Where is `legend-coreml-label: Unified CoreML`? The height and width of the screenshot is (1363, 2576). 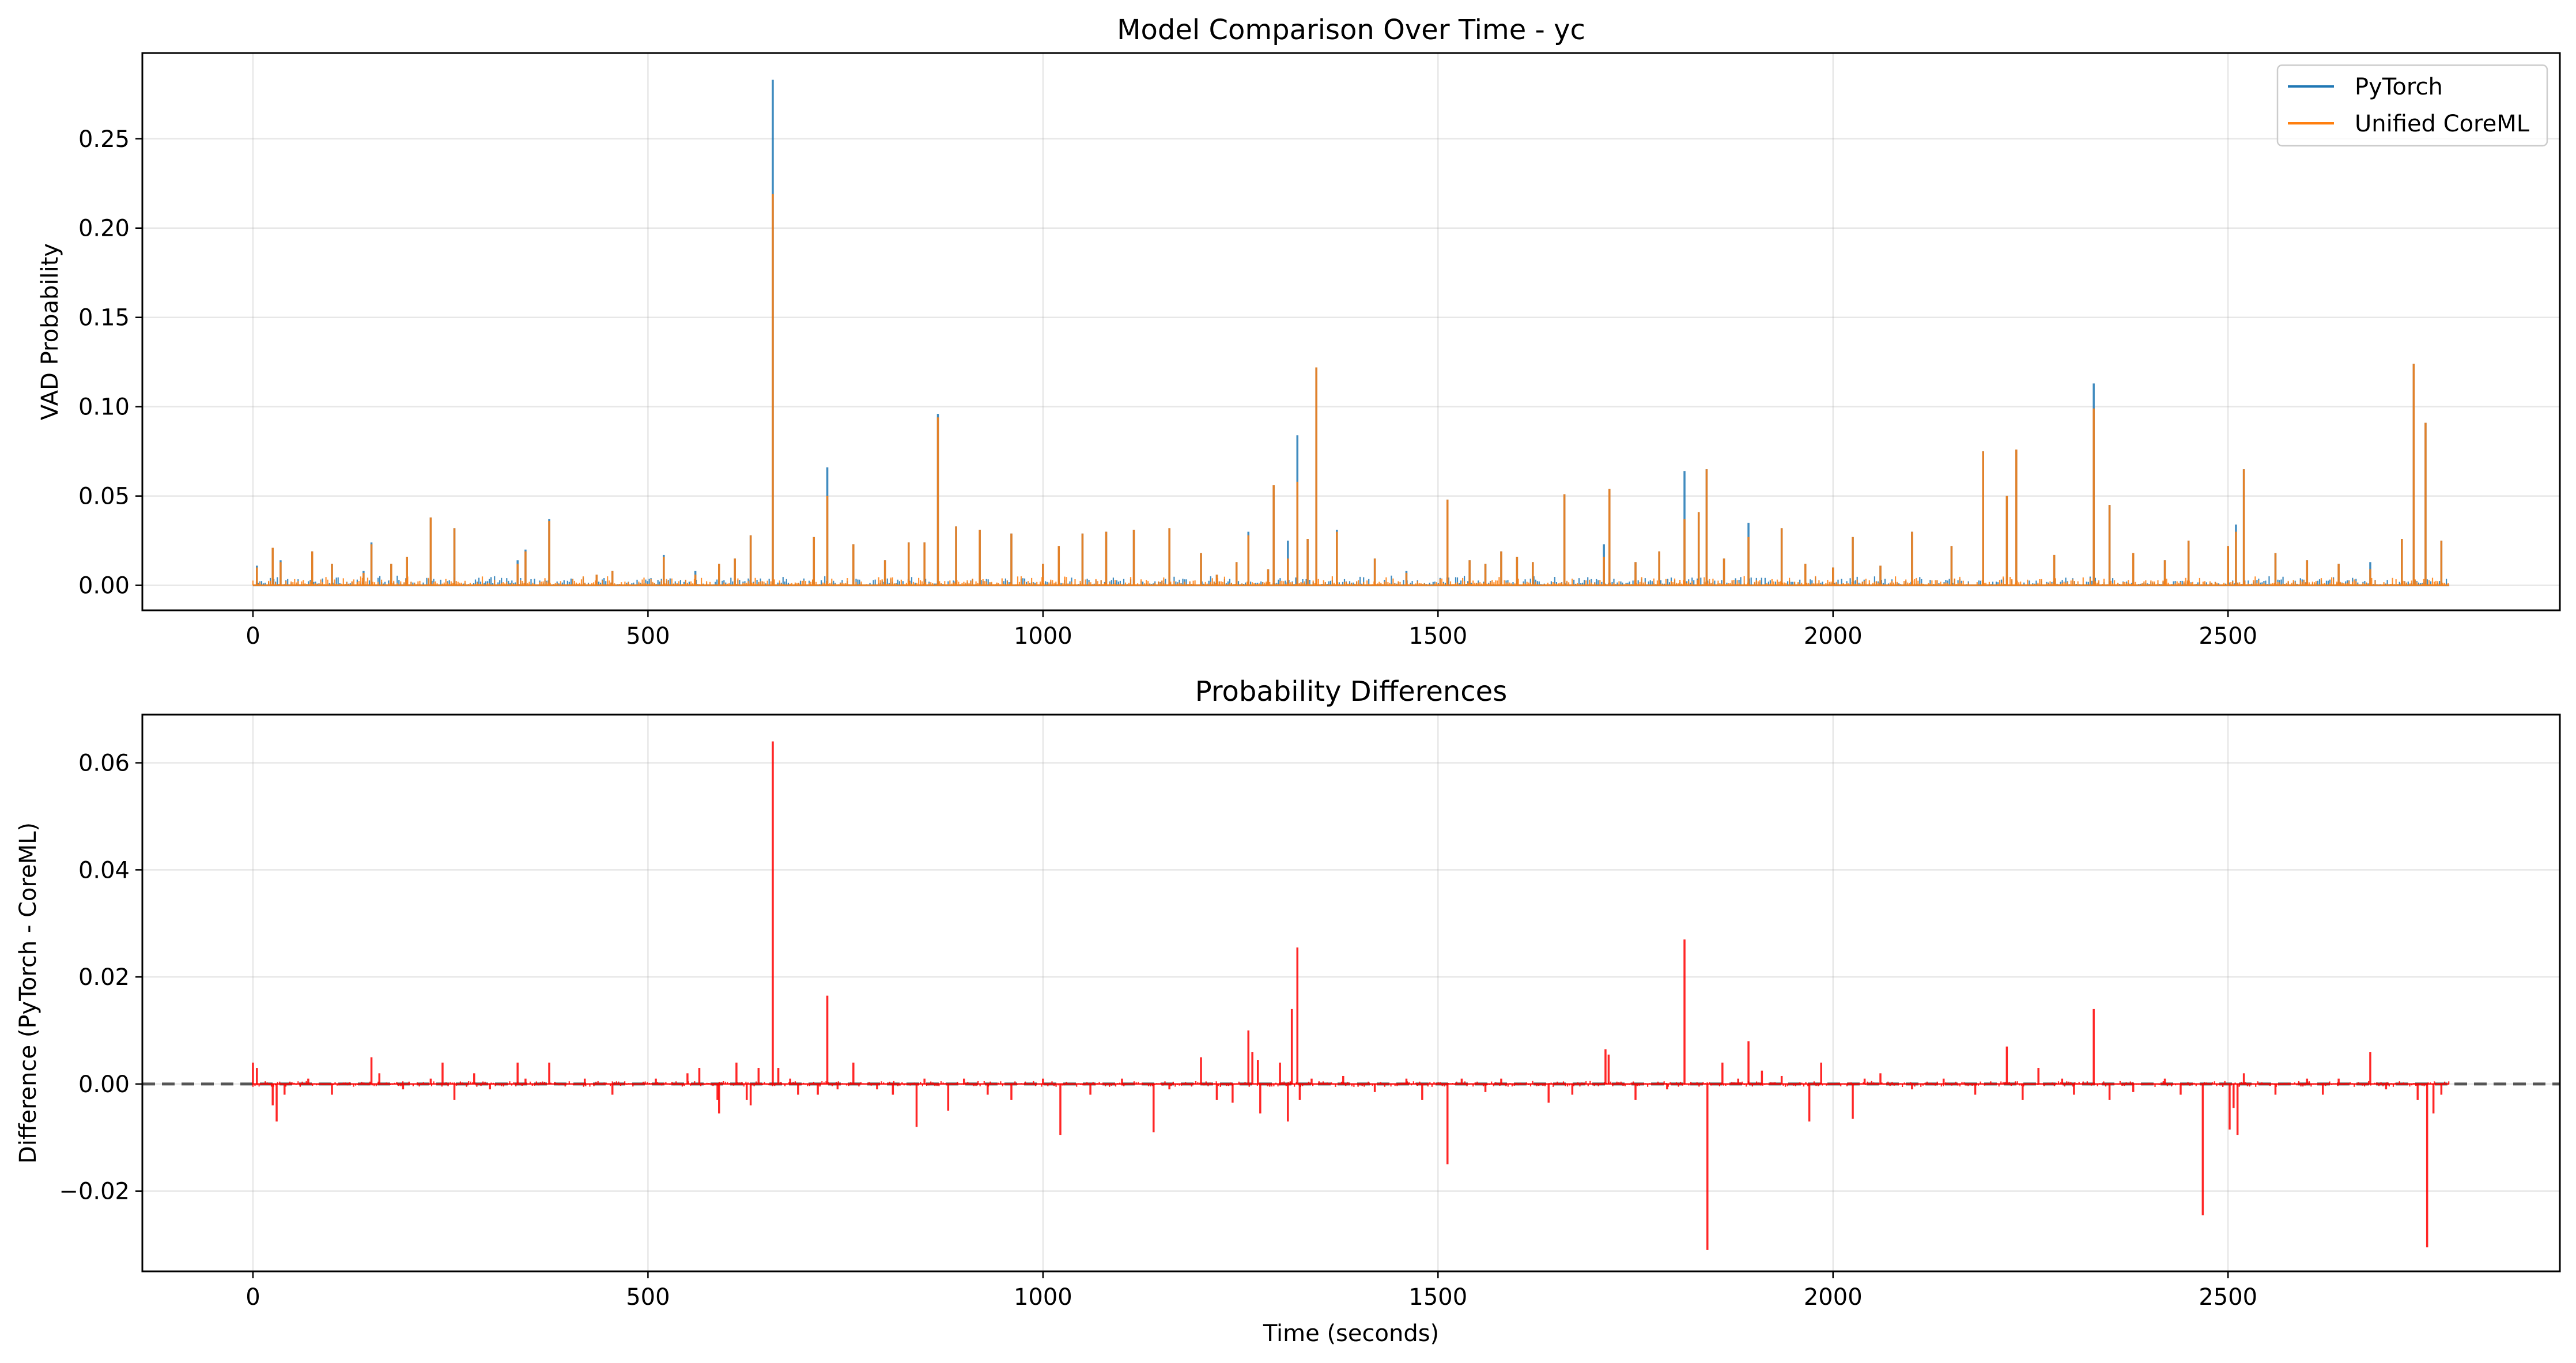
legend-coreml-label: Unified CoreML is located at coordinates (2442, 124).